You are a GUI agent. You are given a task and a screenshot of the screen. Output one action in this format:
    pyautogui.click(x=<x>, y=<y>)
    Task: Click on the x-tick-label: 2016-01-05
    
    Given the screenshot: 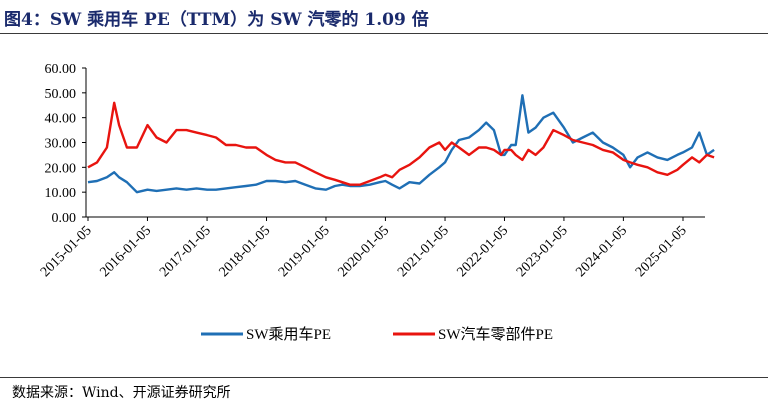 What is the action you would take?
    pyautogui.click(x=125, y=251)
    